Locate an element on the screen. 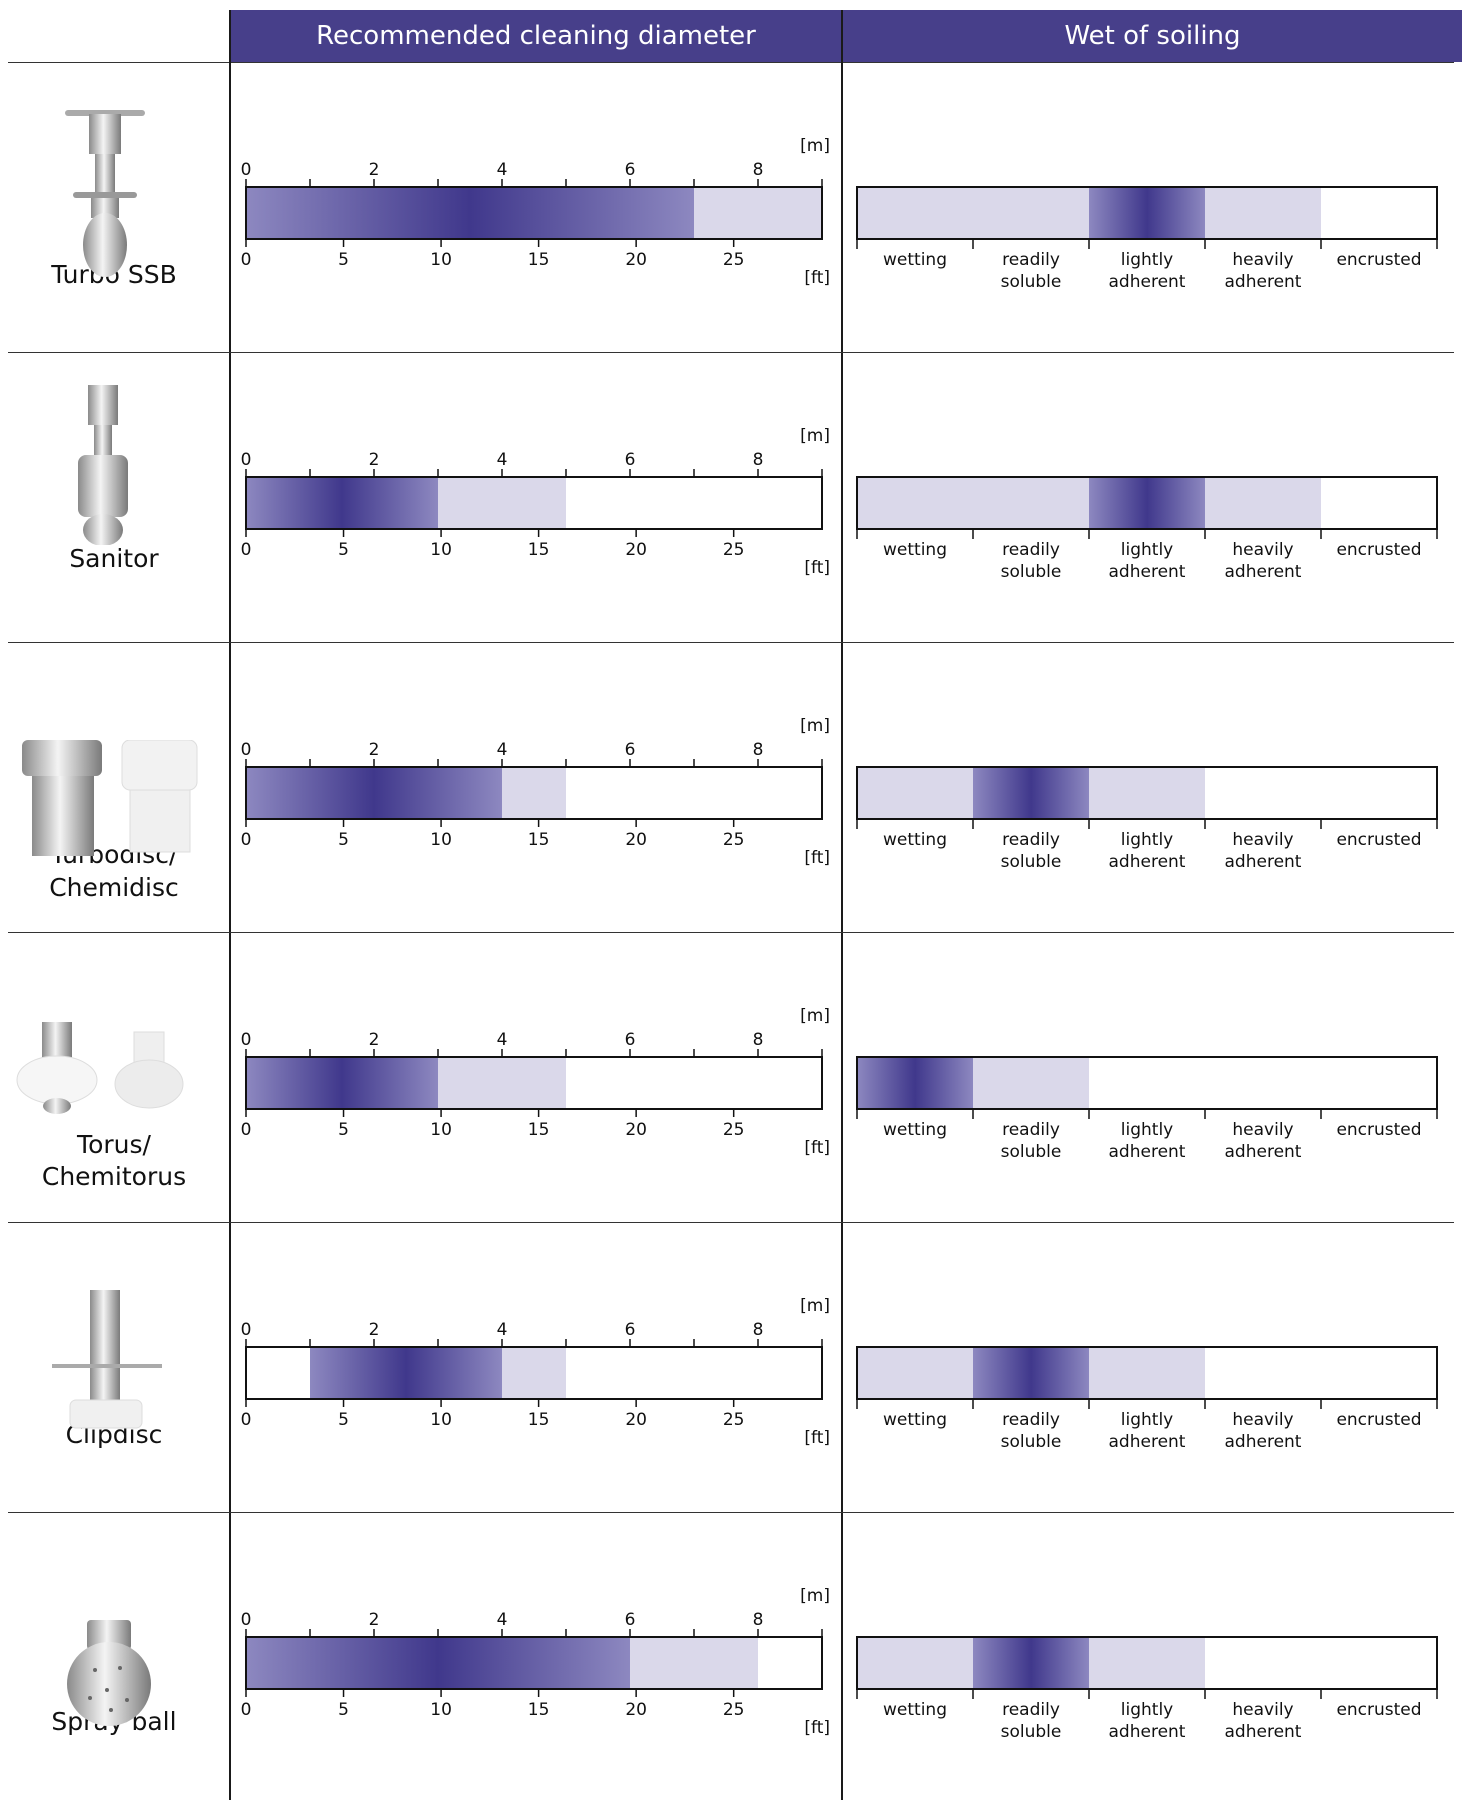 The width and height of the screenshot is (1462, 1800). spray-ball-nozzle is located at coordinates (109, 1673).